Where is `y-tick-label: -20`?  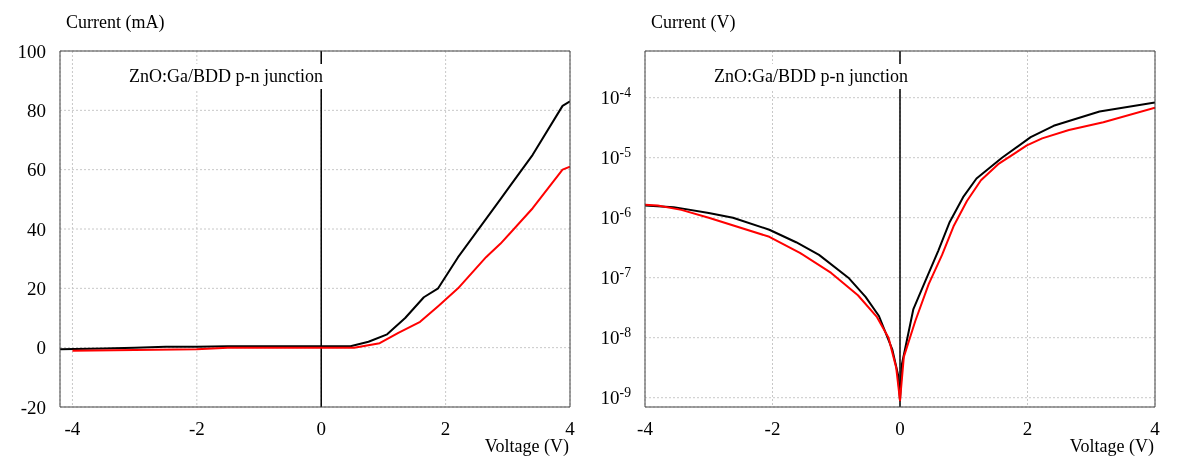 y-tick-label: -20 is located at coordinates (33, 407).